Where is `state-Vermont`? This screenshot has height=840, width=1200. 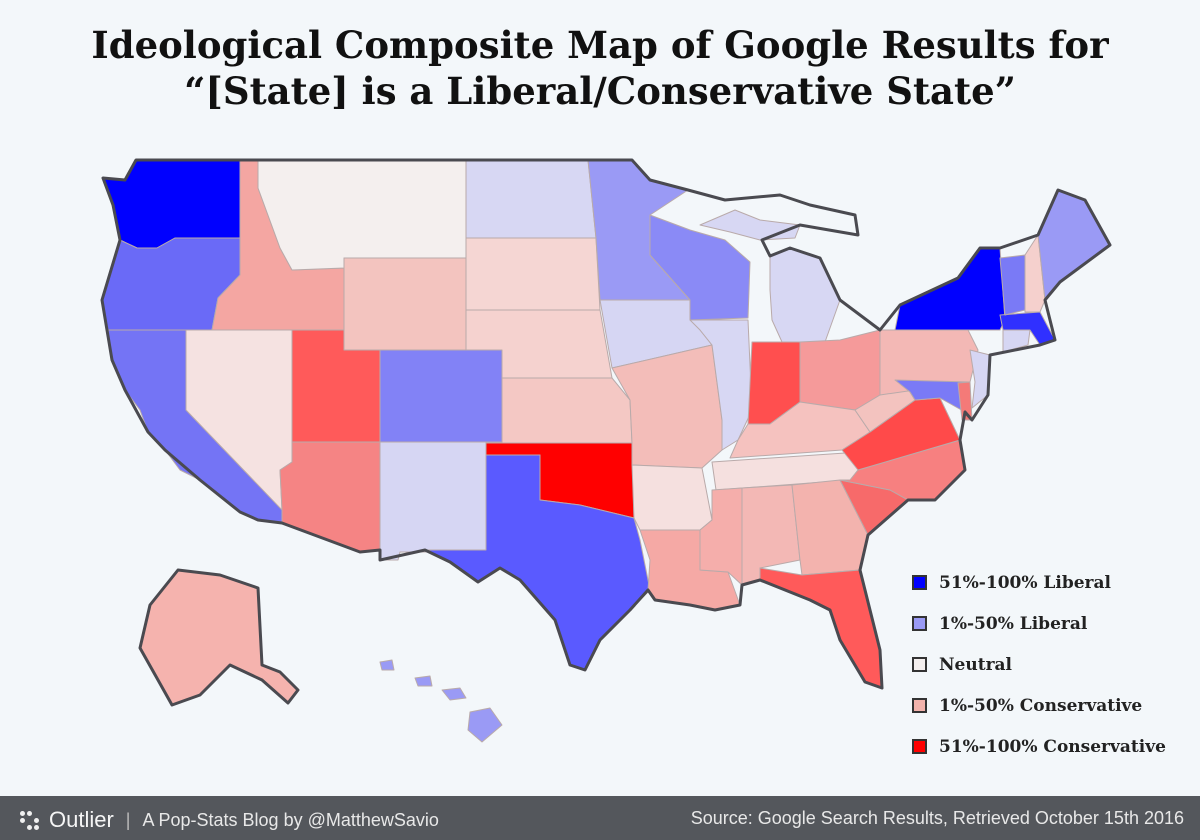
state-Vermont is located at coordinates (1012, 285).